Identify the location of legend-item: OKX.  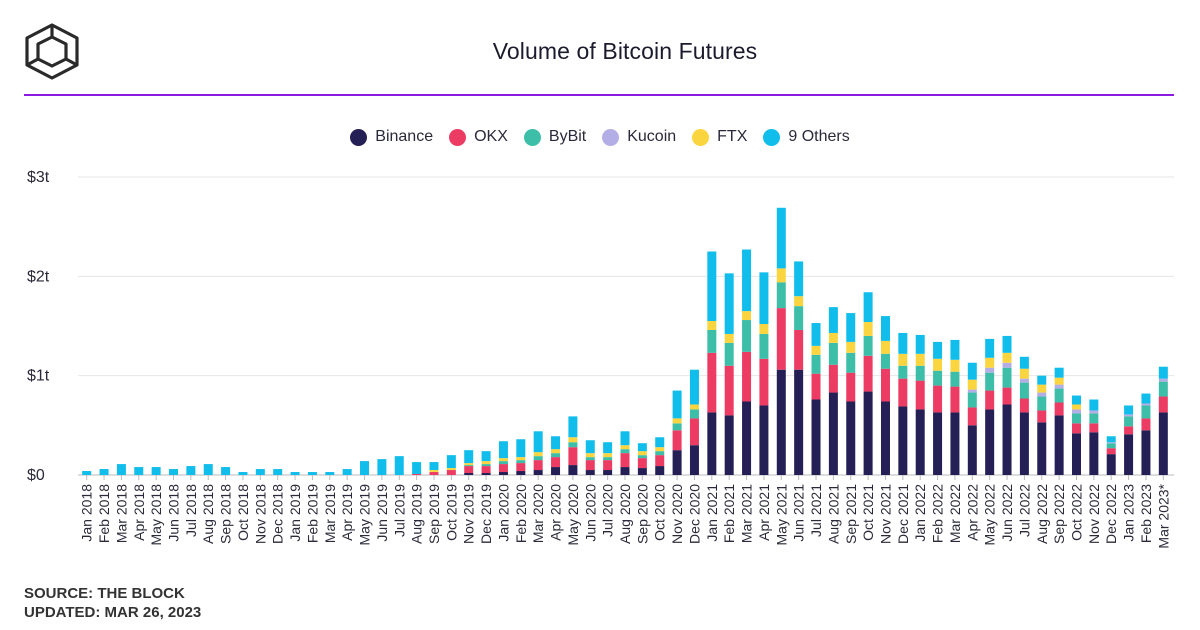
(478, 137).